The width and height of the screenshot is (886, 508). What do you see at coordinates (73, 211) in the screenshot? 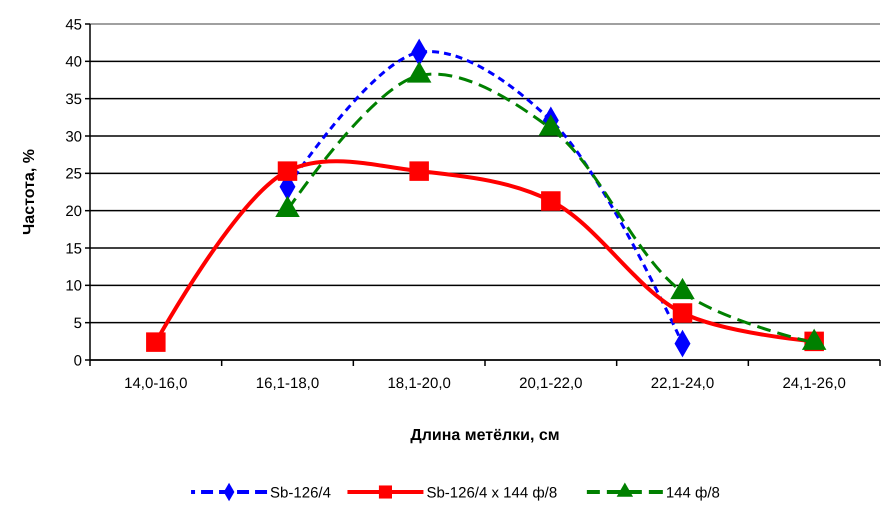
I see `y-tick-label: 20` at bounding box center [73, 211].